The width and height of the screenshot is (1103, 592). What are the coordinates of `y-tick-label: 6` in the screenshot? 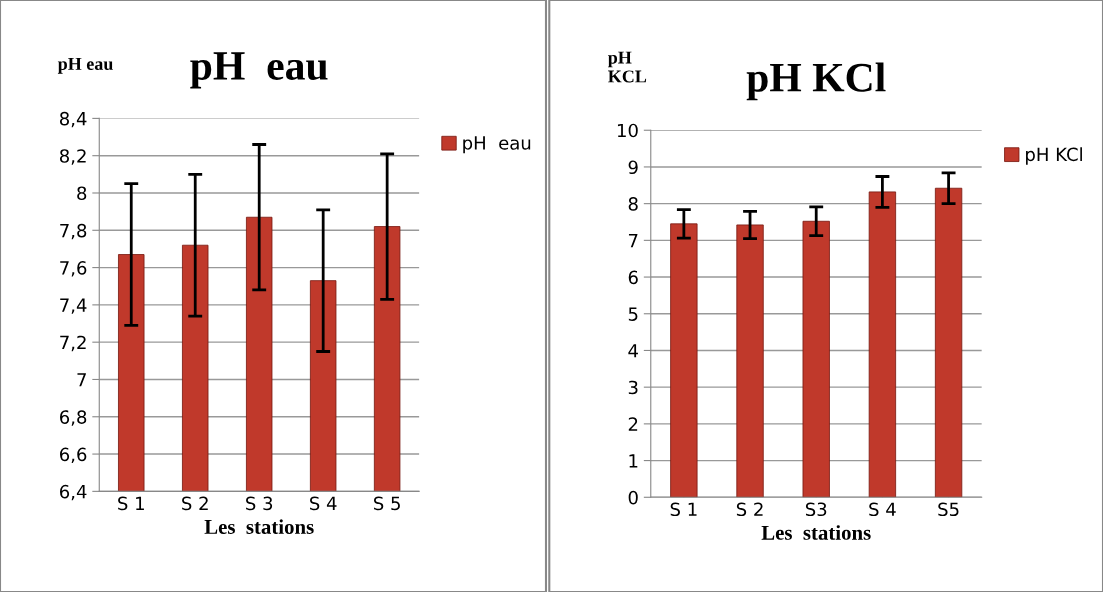 It's located at (633, 277).